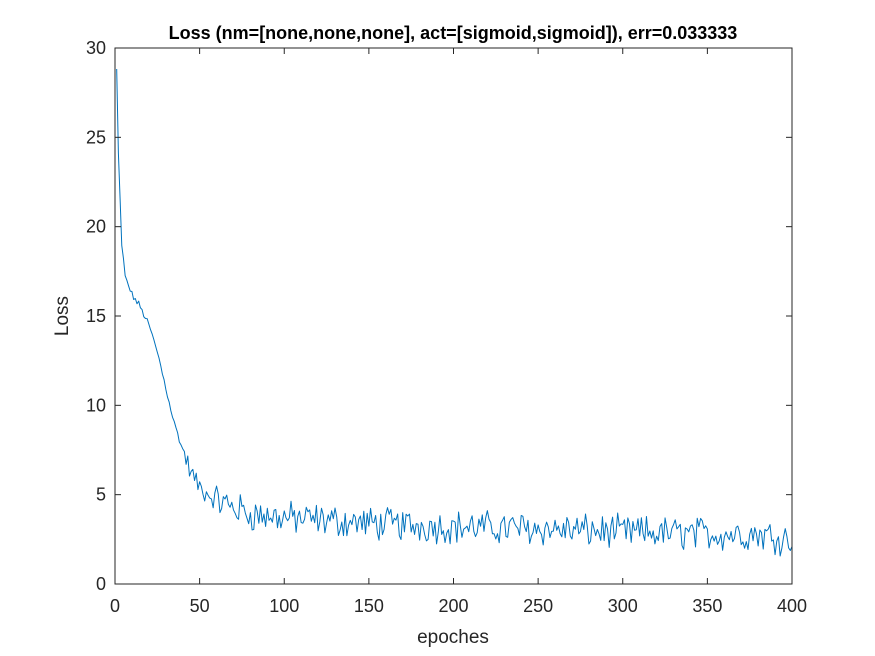  Describe the element at coordinates (369, 606) in the screenshot. I see `x-tick-label: 150` at that location.